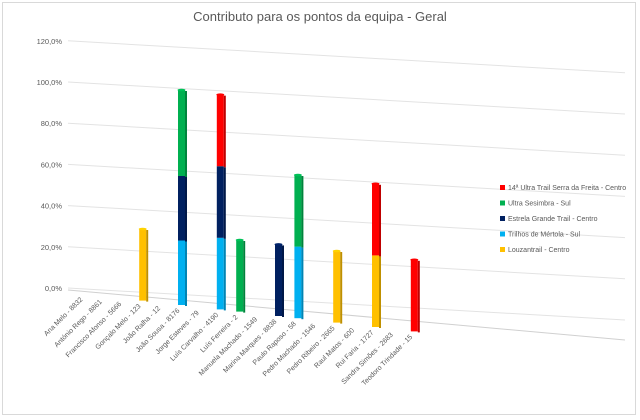 Image resolution: width=640 pixels, height=420 pixels. Describe the element at coordinates (52, 123) in the screenshot. I see `y-tick-label: 80,0%` at that location.